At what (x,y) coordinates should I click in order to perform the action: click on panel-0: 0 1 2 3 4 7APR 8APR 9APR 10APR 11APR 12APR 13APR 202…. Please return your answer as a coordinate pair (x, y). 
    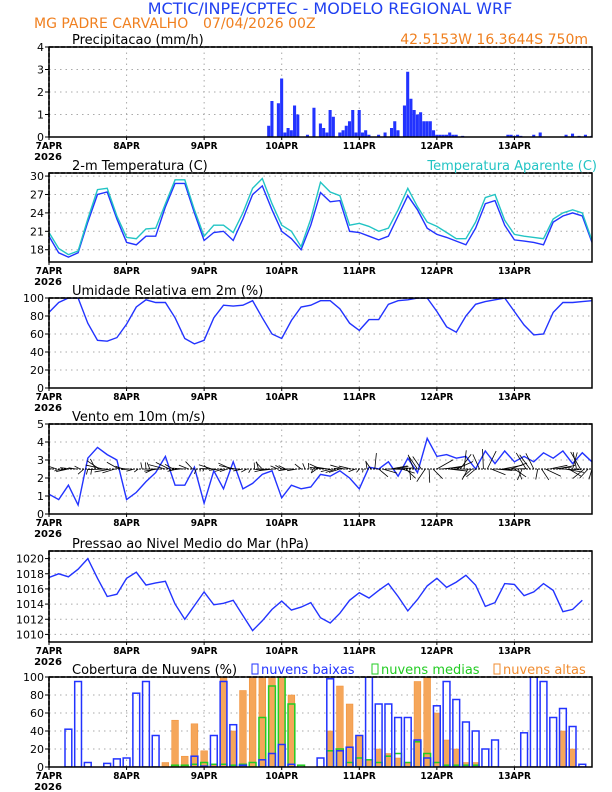
    Looking at the image, I should click on (313, 98).